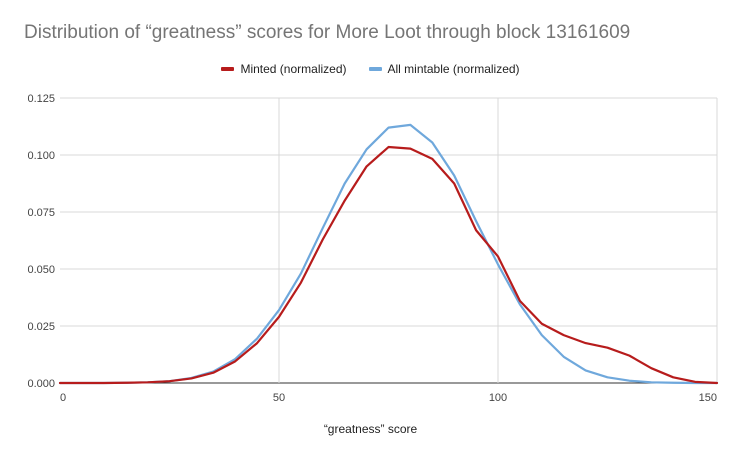 The height and width of the screenshot is (459, 741). I want to click on legend-item-all-mintable: All mintable (normalized), so click(444, 69).